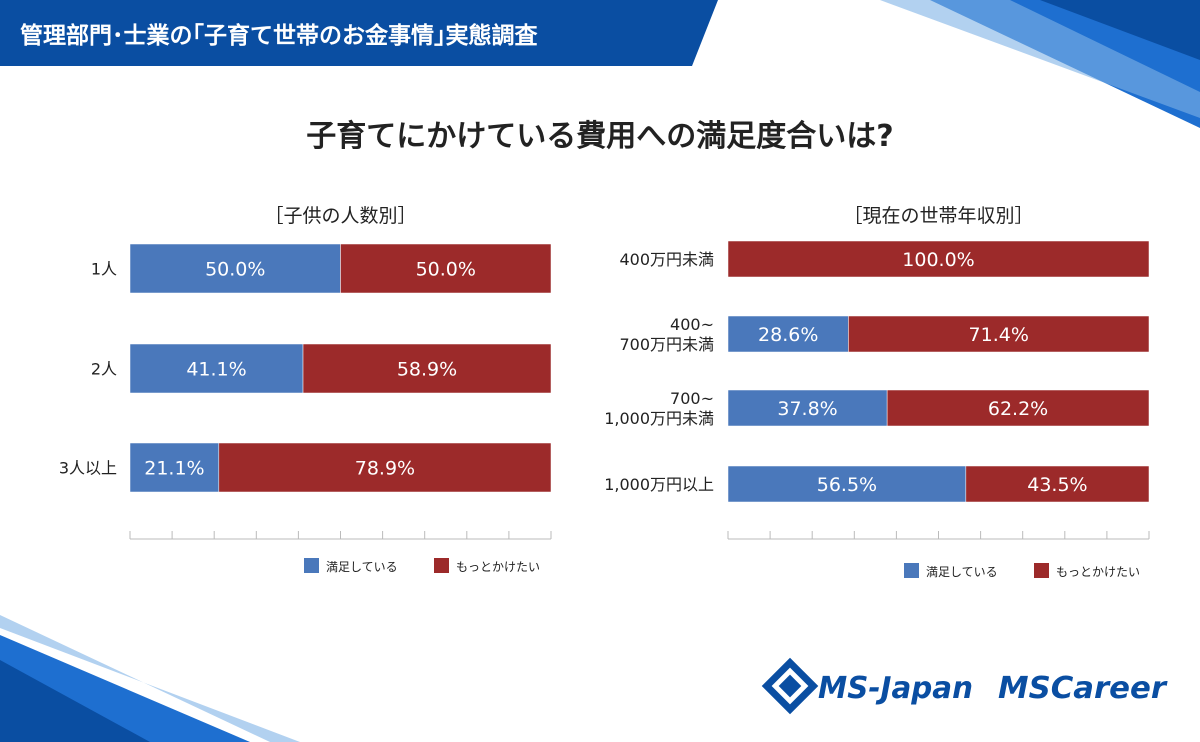 This screenshot has width=1200, height=742. I want to click on category-label: 1,000万円以上, so click(659, 484).